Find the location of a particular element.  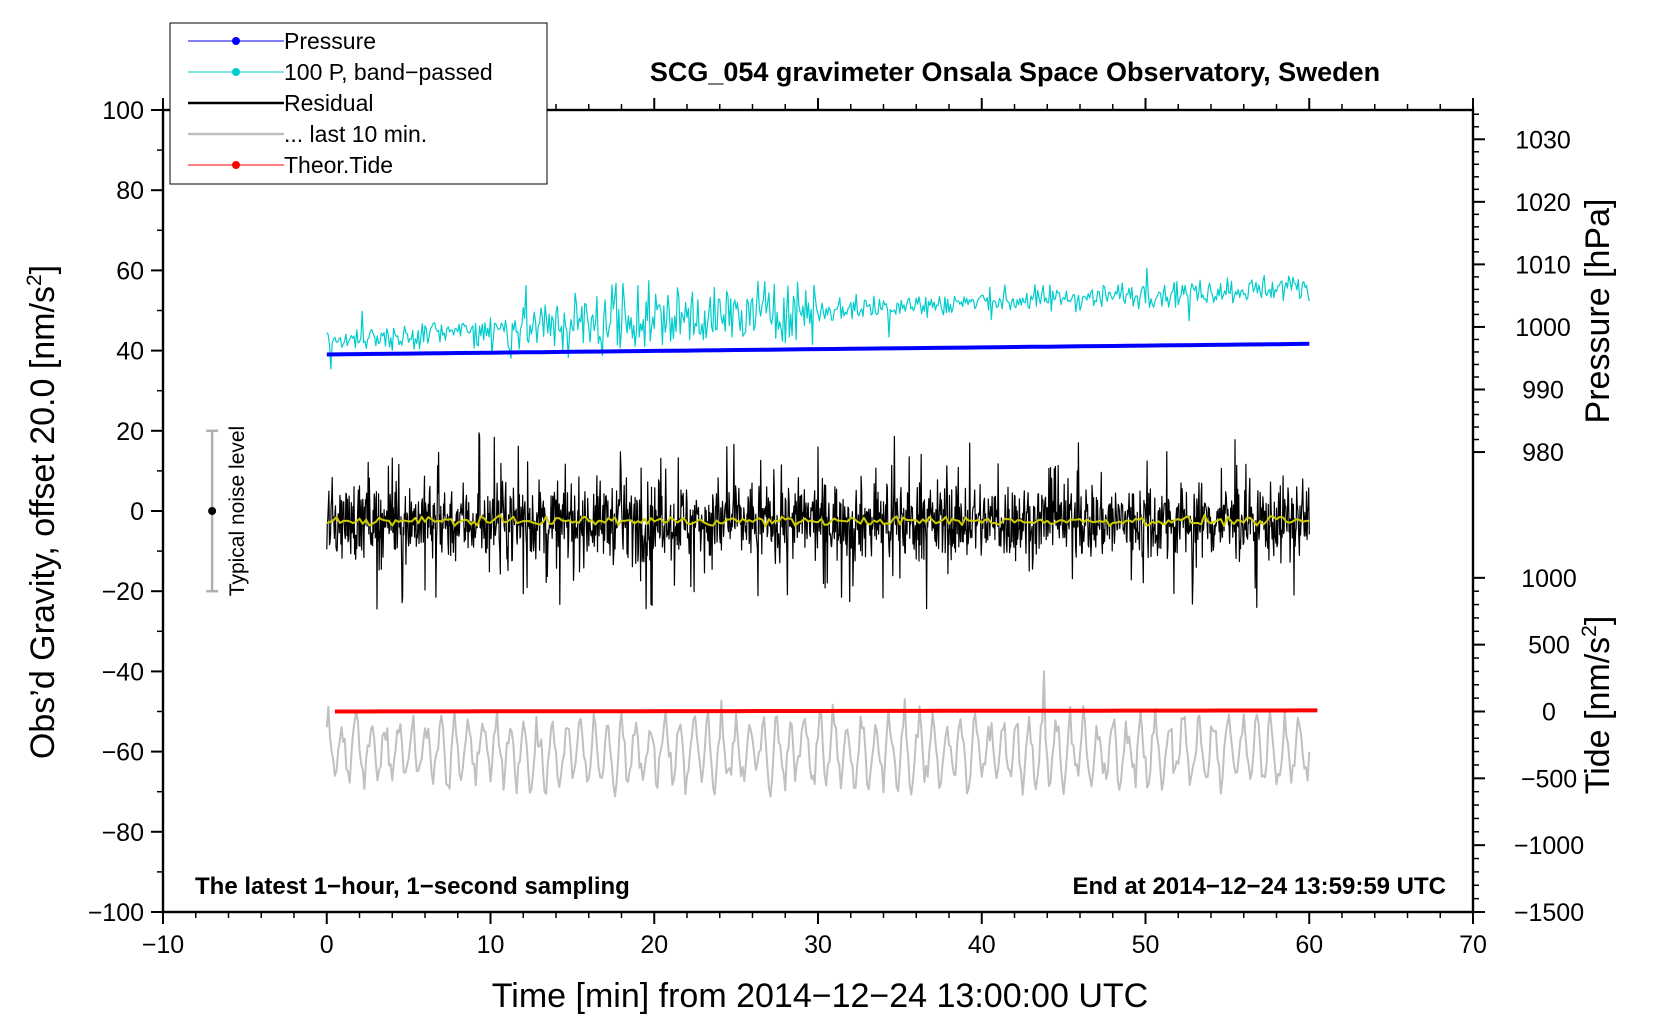

pressure-tick-label: 1000 is located at coordinates (1543, 328).